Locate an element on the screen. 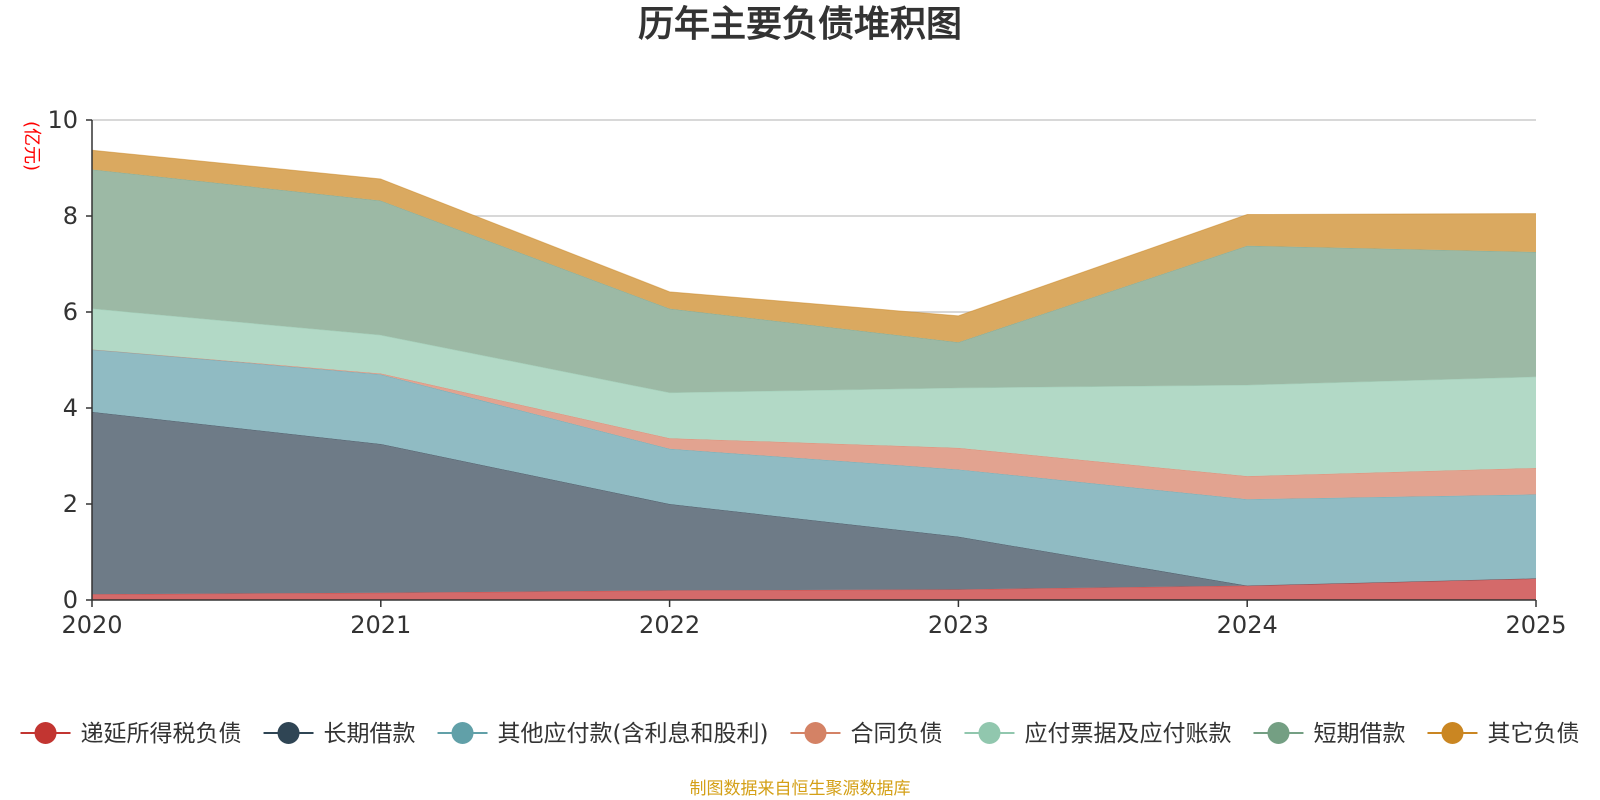 The image size is (1600, 800). data-source-note: 制图数据来自恒生聚源数据库 is located at coordinates (800, 789).